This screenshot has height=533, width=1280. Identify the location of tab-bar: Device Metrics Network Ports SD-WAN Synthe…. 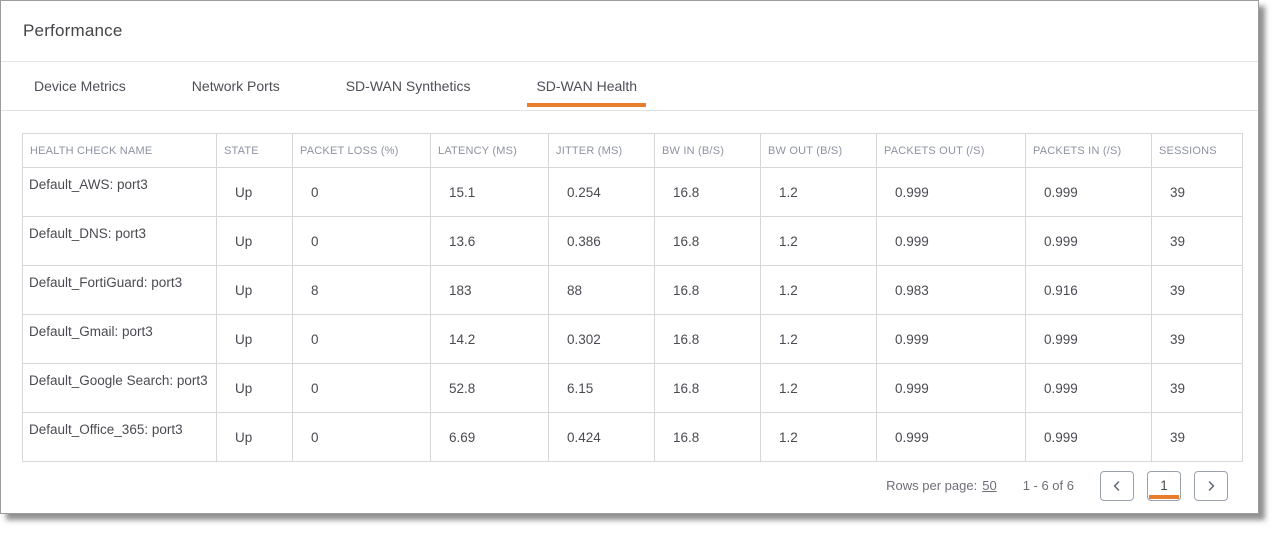
(629, 86).